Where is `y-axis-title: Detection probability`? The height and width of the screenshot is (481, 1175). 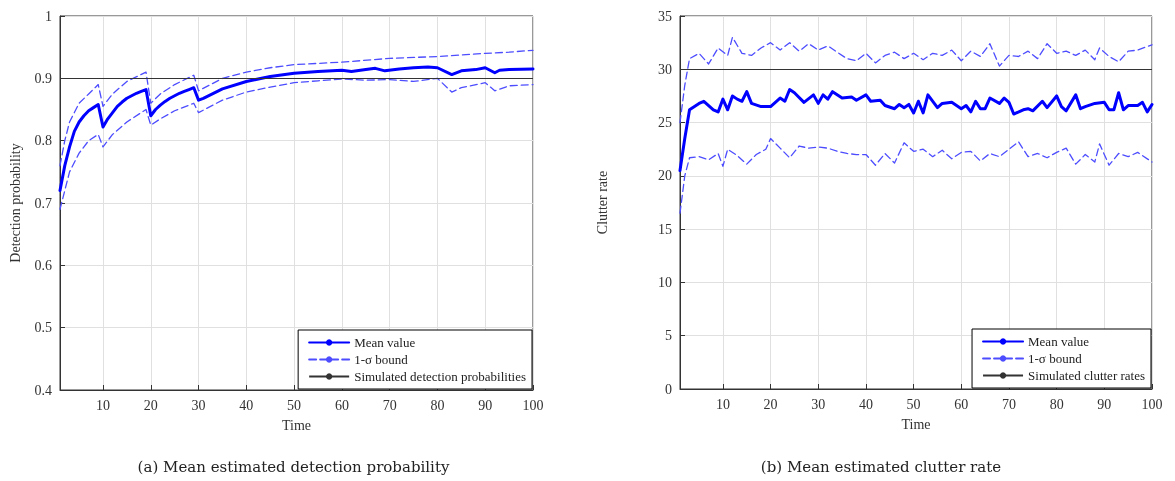
y-axis-title: Detection probability is located at coordinates (15, 203).